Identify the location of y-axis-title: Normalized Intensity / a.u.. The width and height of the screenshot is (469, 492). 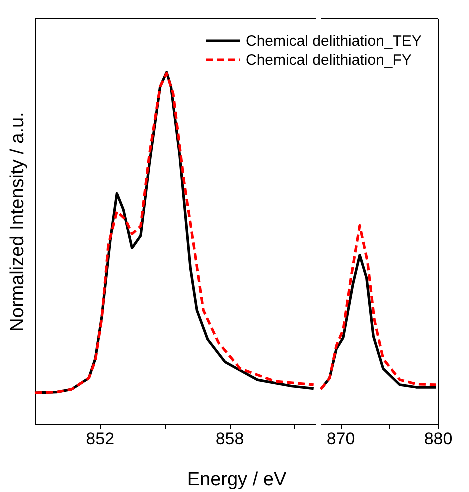
(18, 222).